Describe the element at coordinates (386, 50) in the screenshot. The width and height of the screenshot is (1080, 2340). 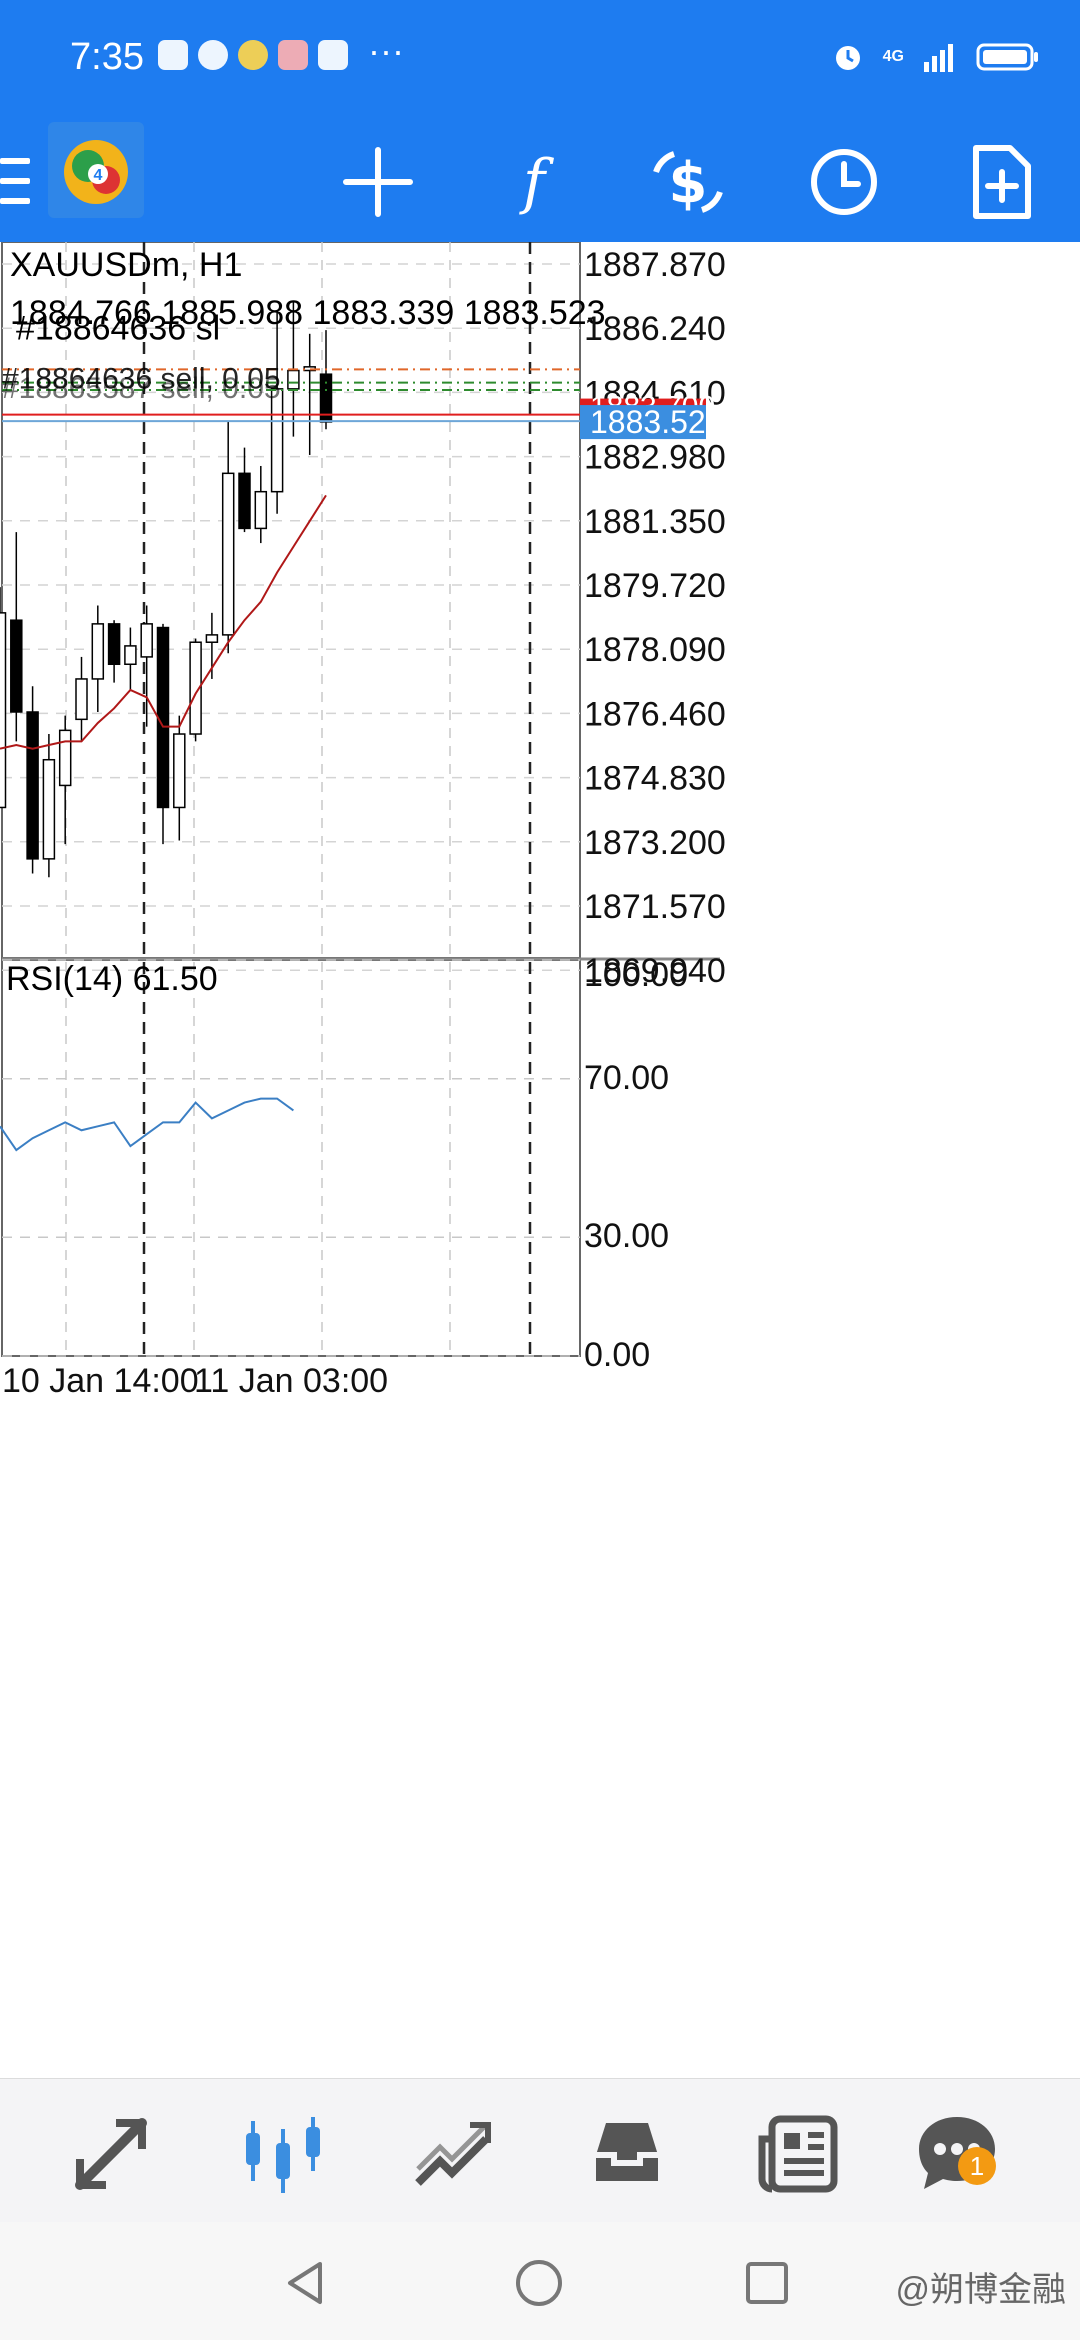
I see `more-notifications-icon: ···` at that location.